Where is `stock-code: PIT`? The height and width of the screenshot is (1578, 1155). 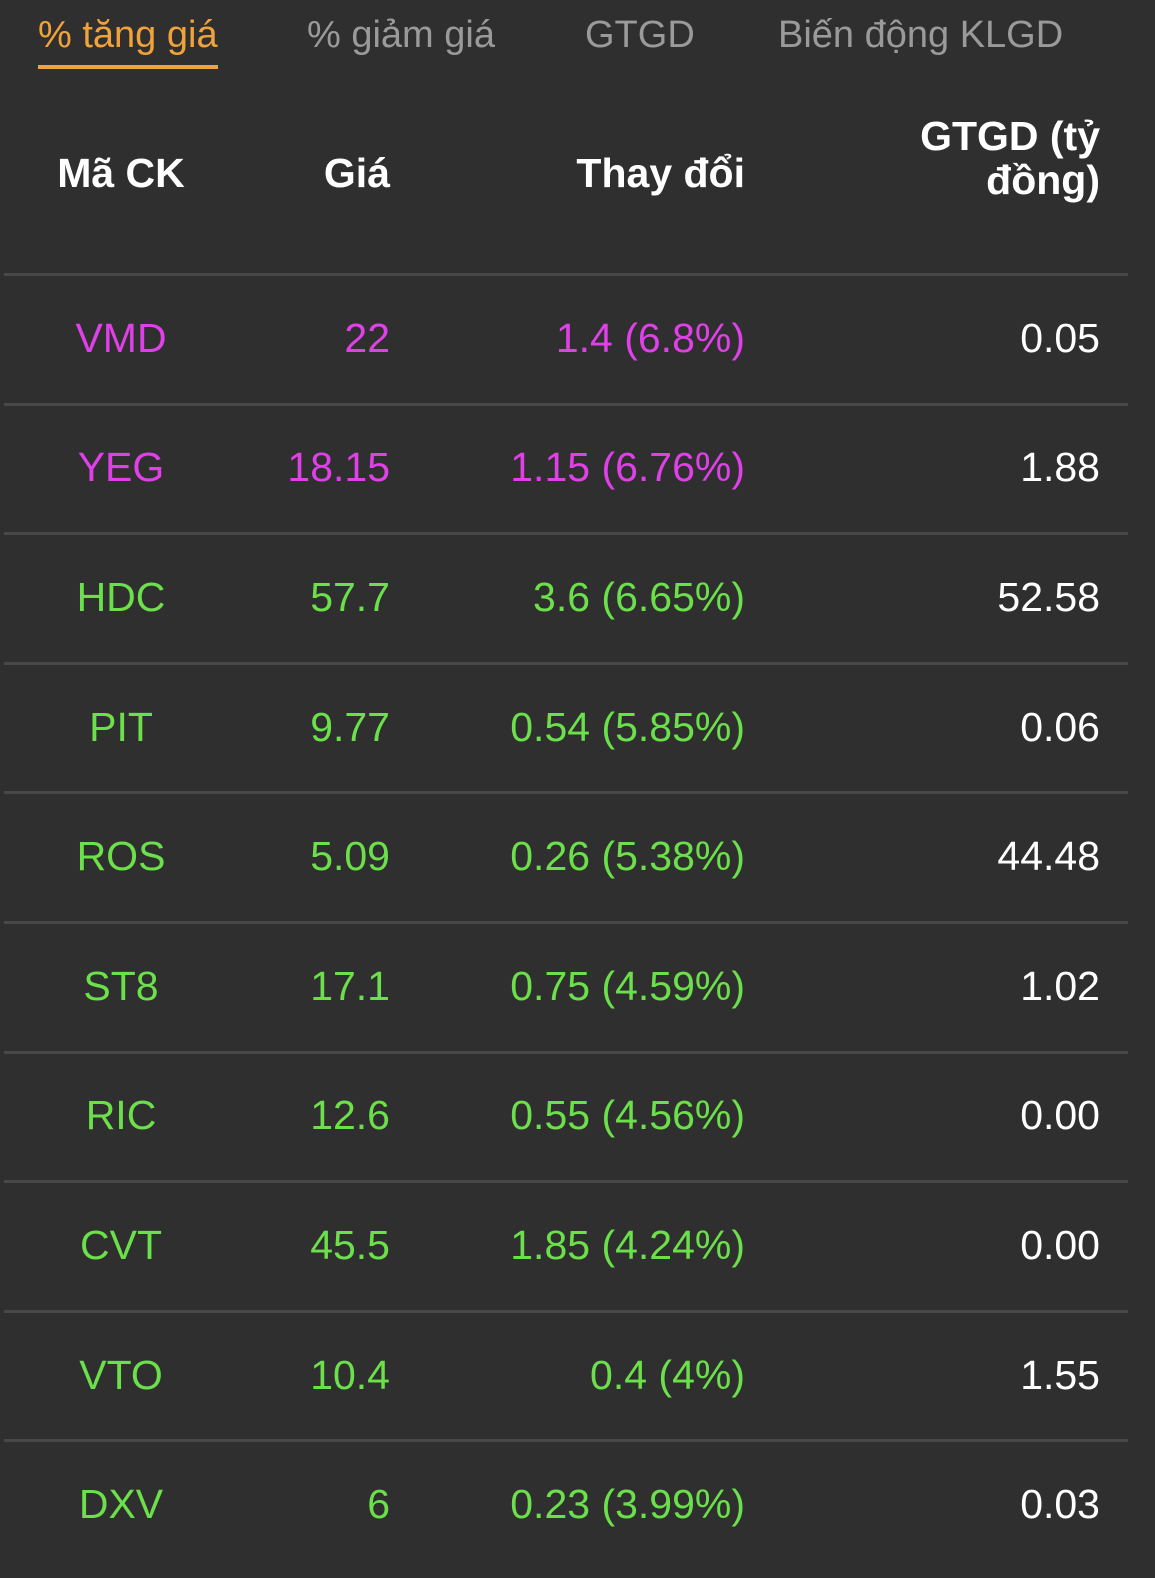 stock-code: PIT is located at coordinates (121, 726).